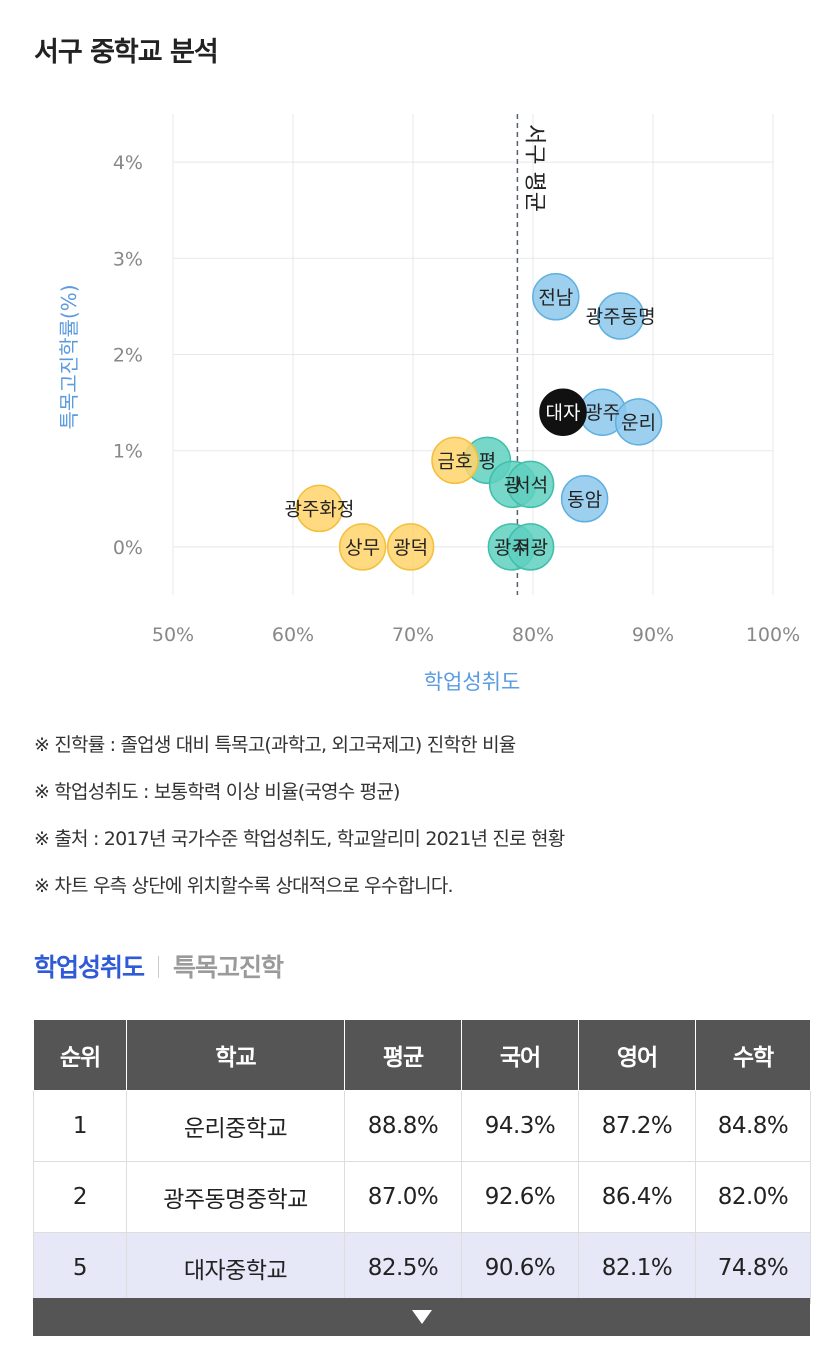  What do you see at coordinates (80, 1055) in the screenshot?
I see `header-rank: 순위` at bounding box center [80, 1055].